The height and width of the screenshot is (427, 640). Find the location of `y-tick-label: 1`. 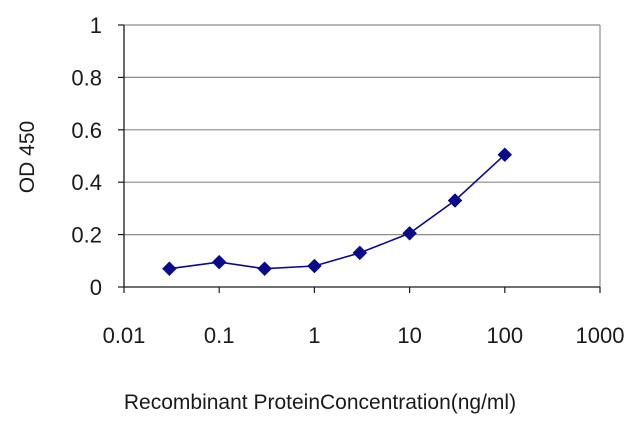

y-tick-label: 1 is located at coordinates (96, 25).